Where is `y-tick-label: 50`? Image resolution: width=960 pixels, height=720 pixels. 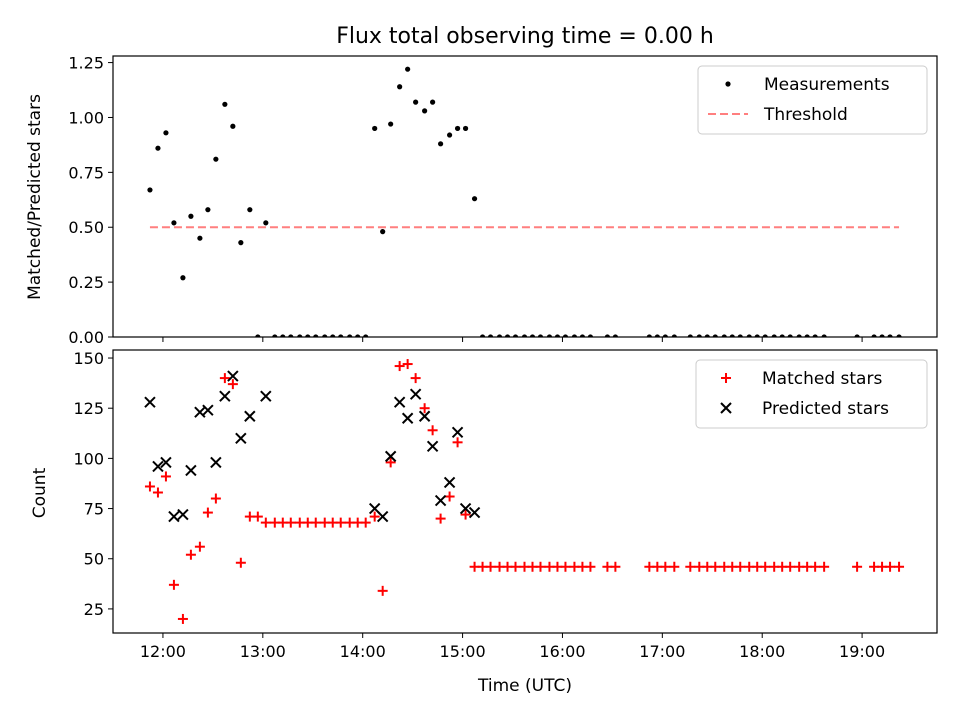
y-tick-label: 50 is located at coordinates (94, 559).